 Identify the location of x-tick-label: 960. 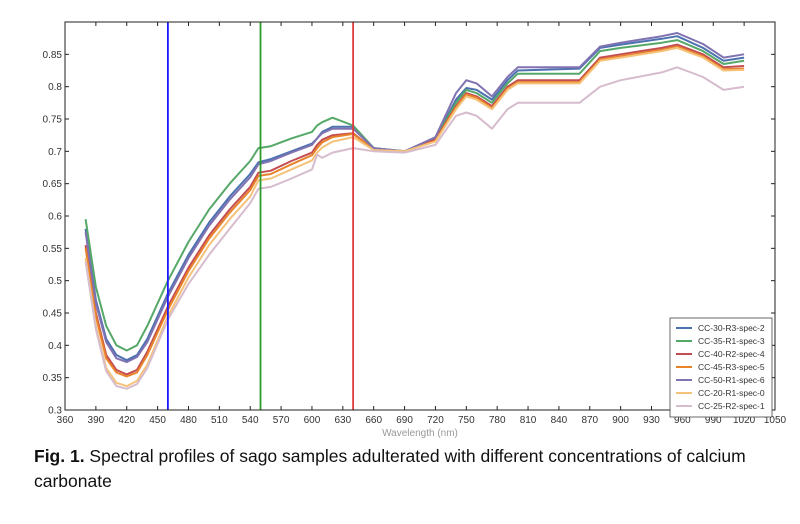
(682, 420).